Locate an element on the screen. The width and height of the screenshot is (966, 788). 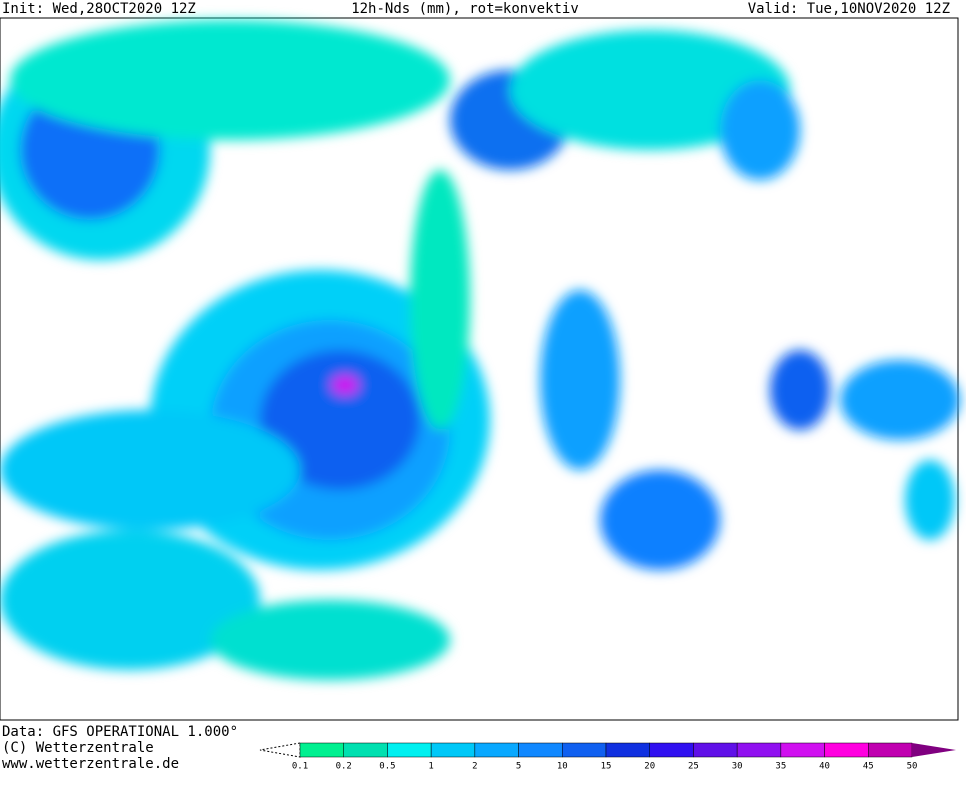
legend-label: 0.5 is located at coordinates (387, 767).